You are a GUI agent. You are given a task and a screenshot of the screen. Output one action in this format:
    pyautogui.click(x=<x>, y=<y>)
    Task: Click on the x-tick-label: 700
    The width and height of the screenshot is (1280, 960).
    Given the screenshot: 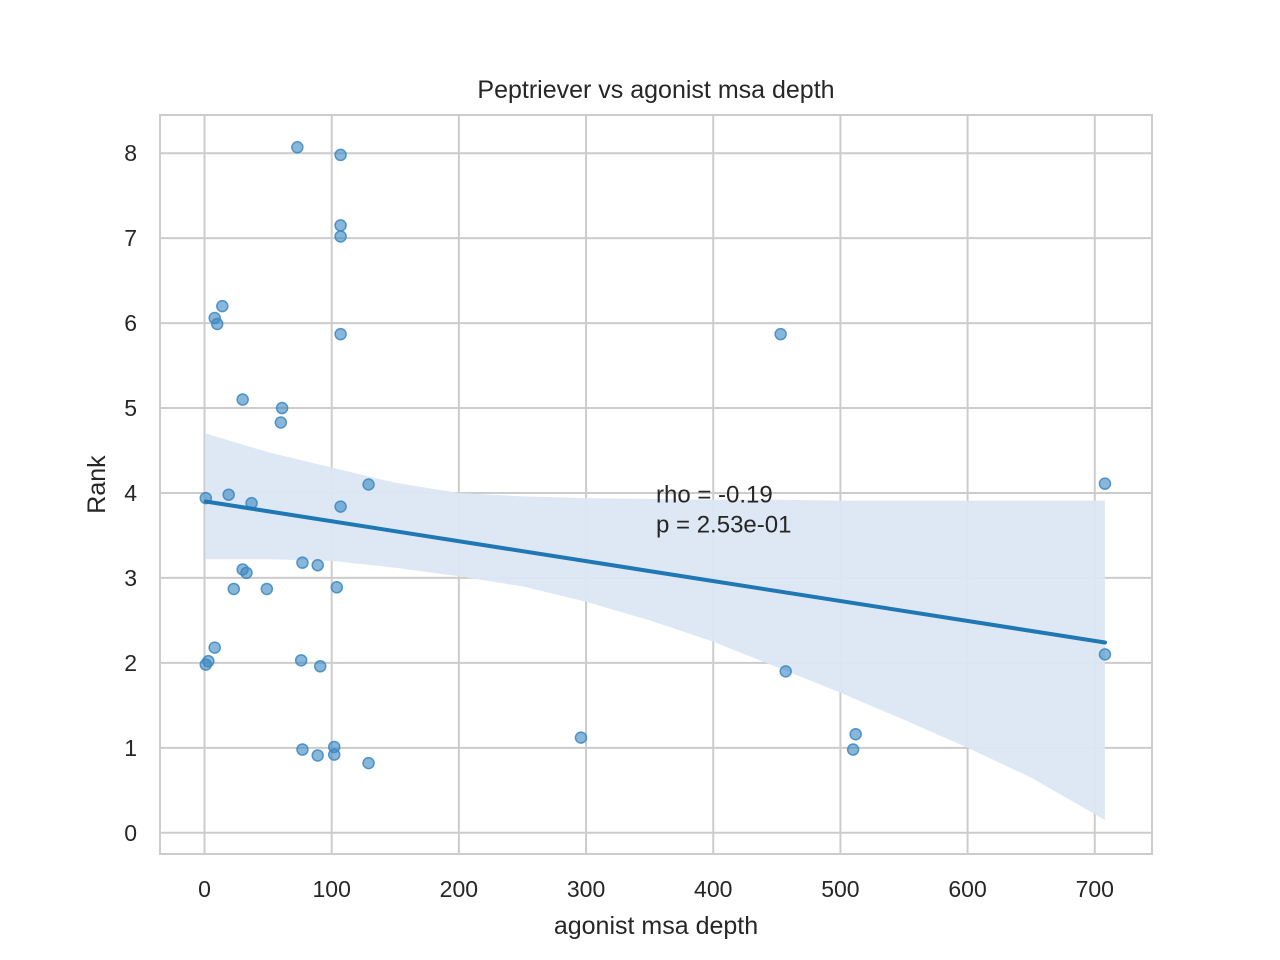 What is the action you would take?
    pyautogui.click(x=1095, y=889)
    